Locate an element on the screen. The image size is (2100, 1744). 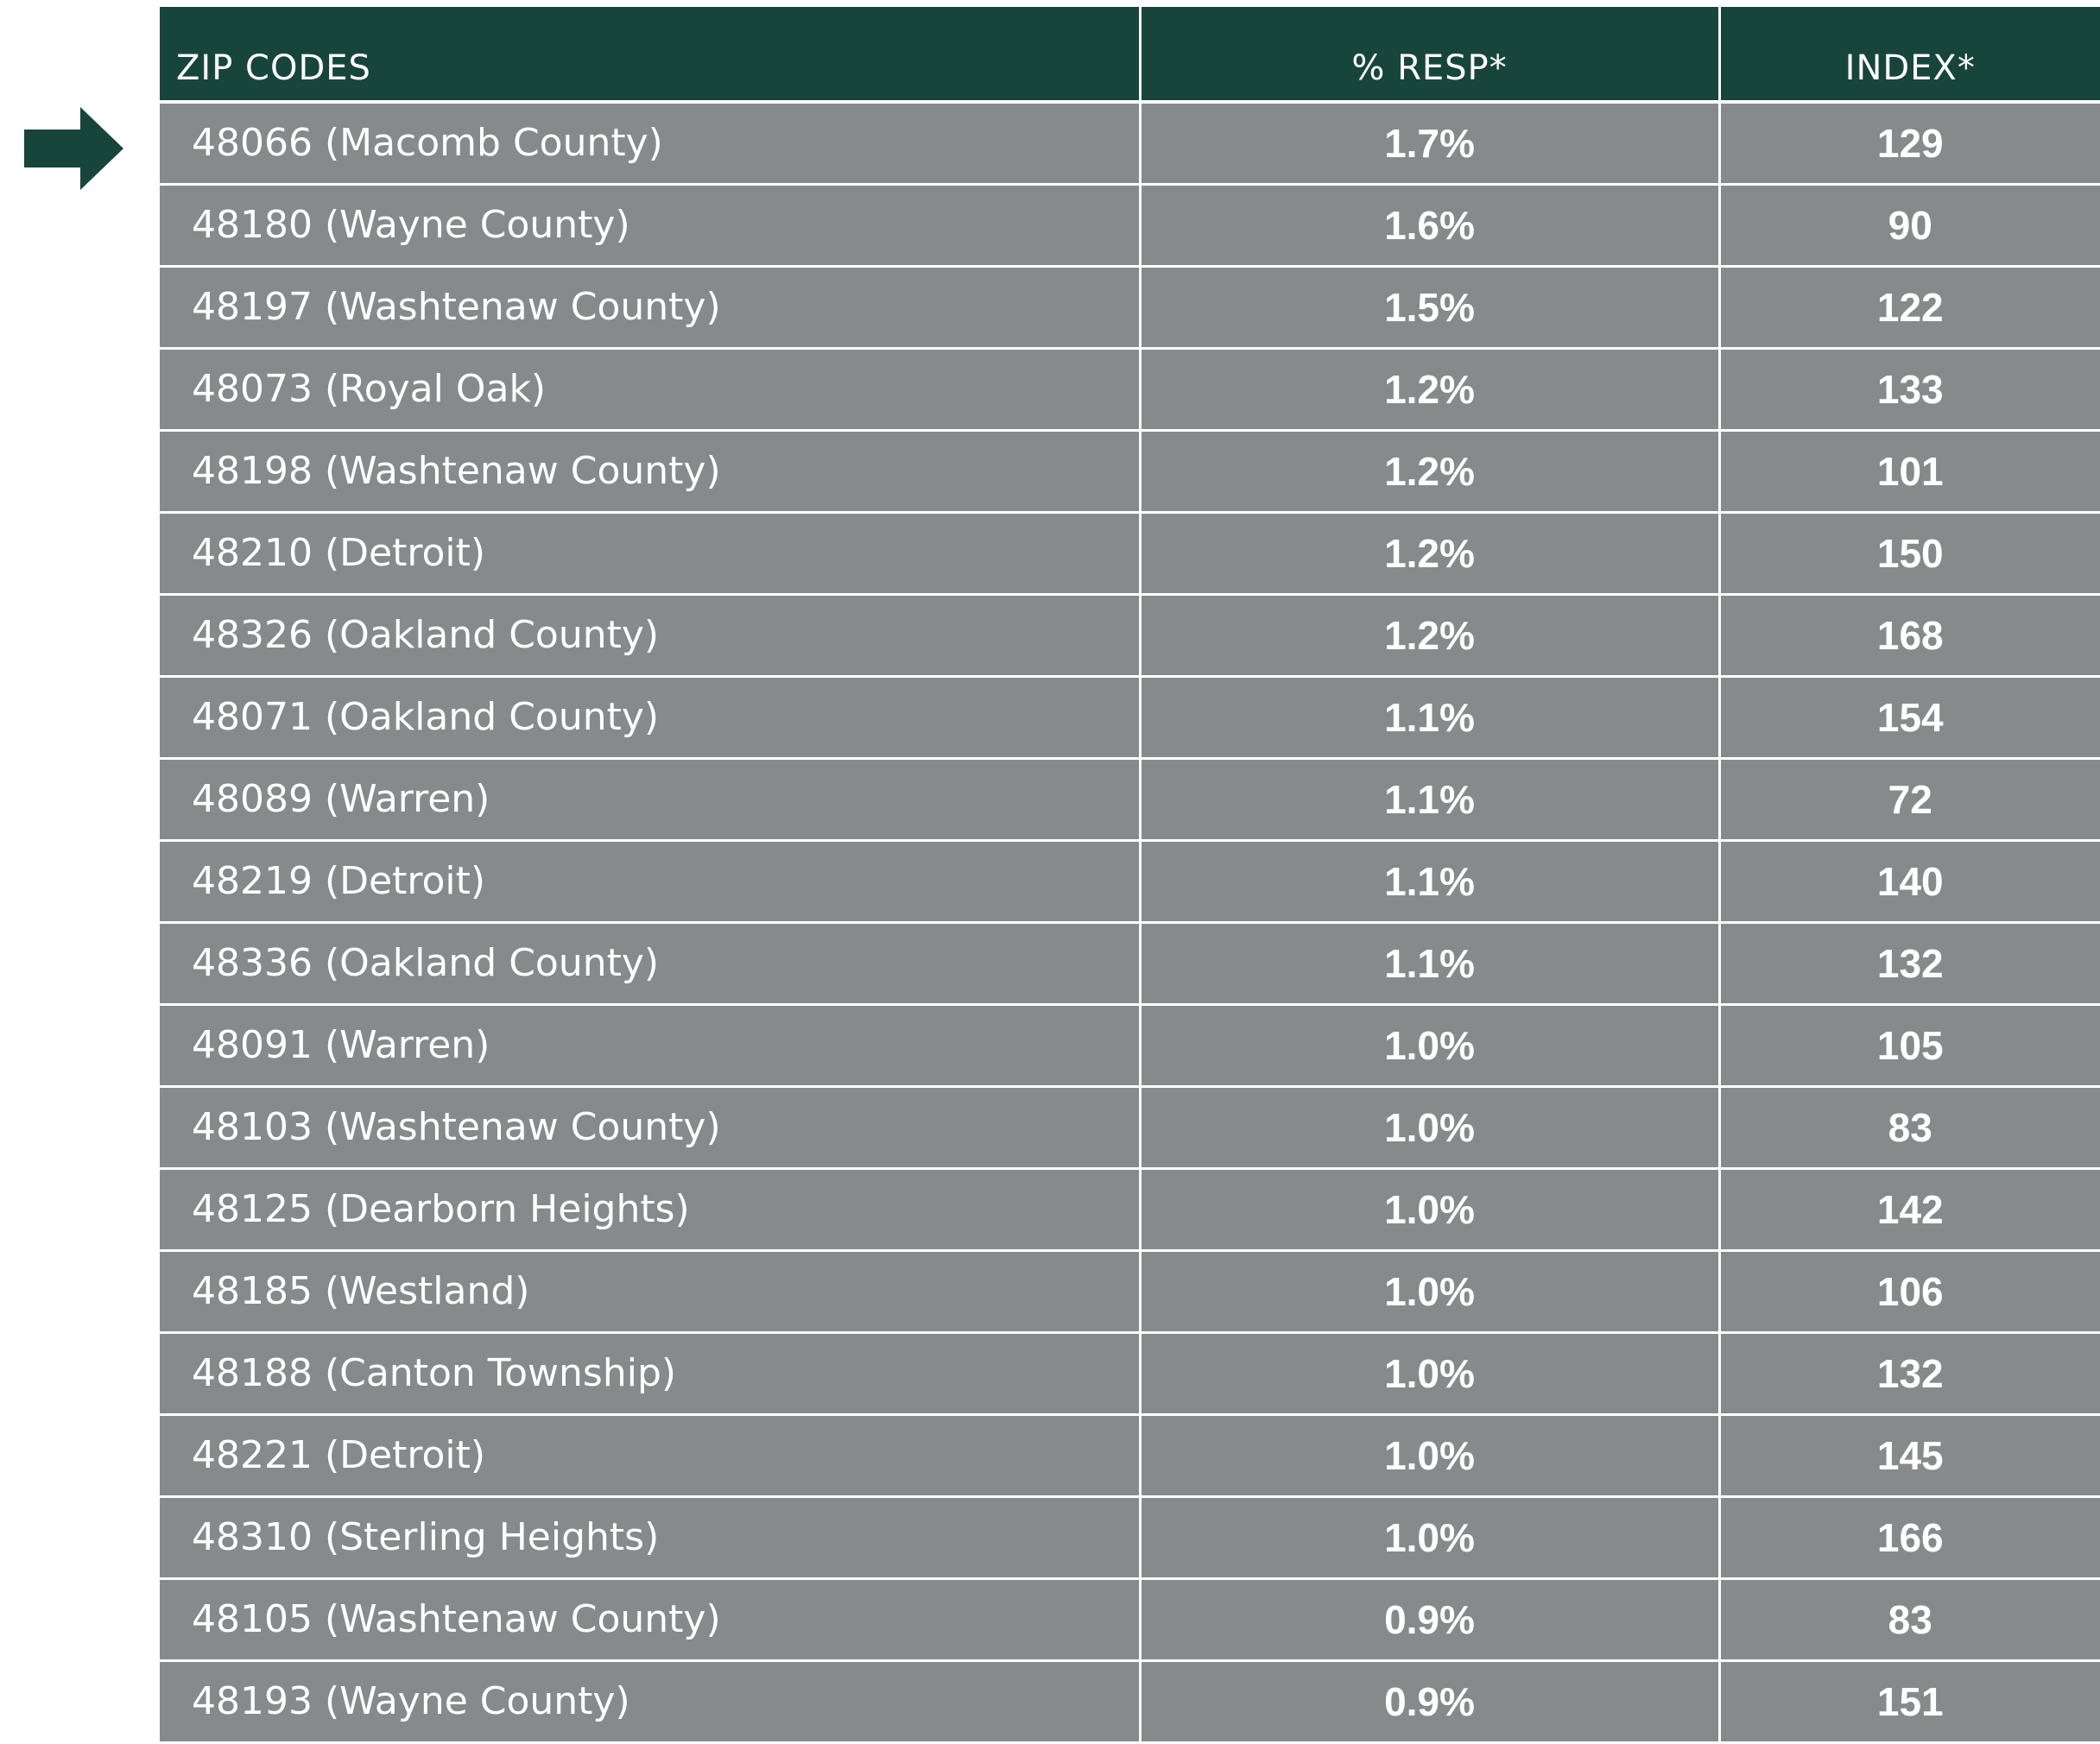
index-value: 72 is located at coordinates (1908, 800).